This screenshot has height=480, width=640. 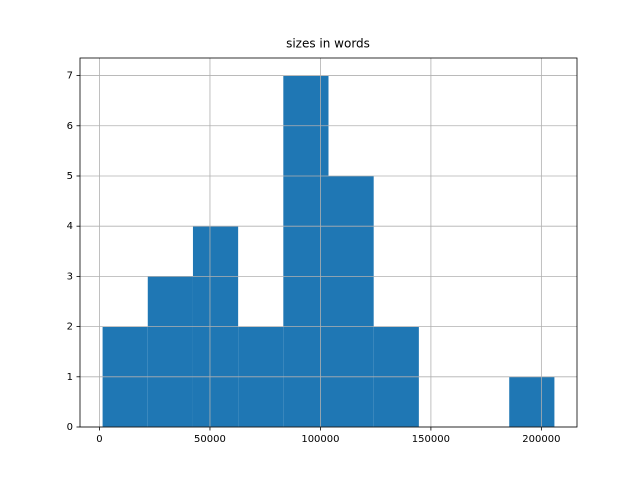 I want to click on x-tick-label: 200000, so click(x=541, y=439).